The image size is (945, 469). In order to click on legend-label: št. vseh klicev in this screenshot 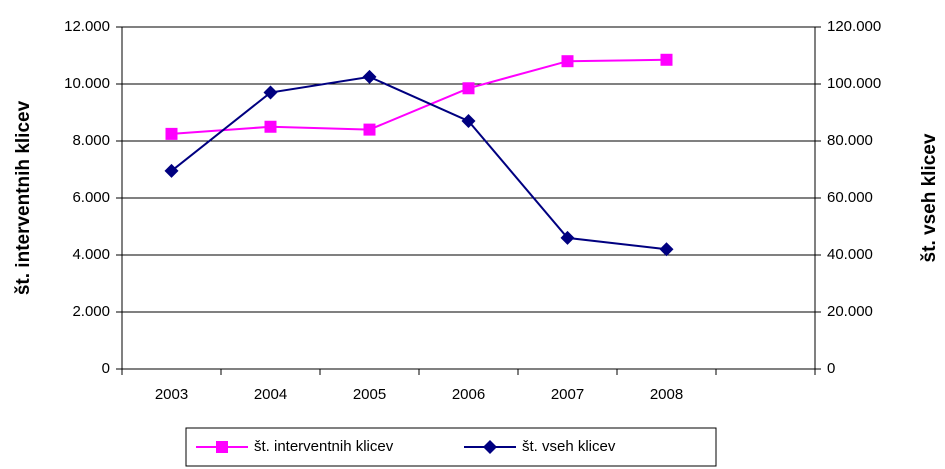, I will do `click(569, 446)`.